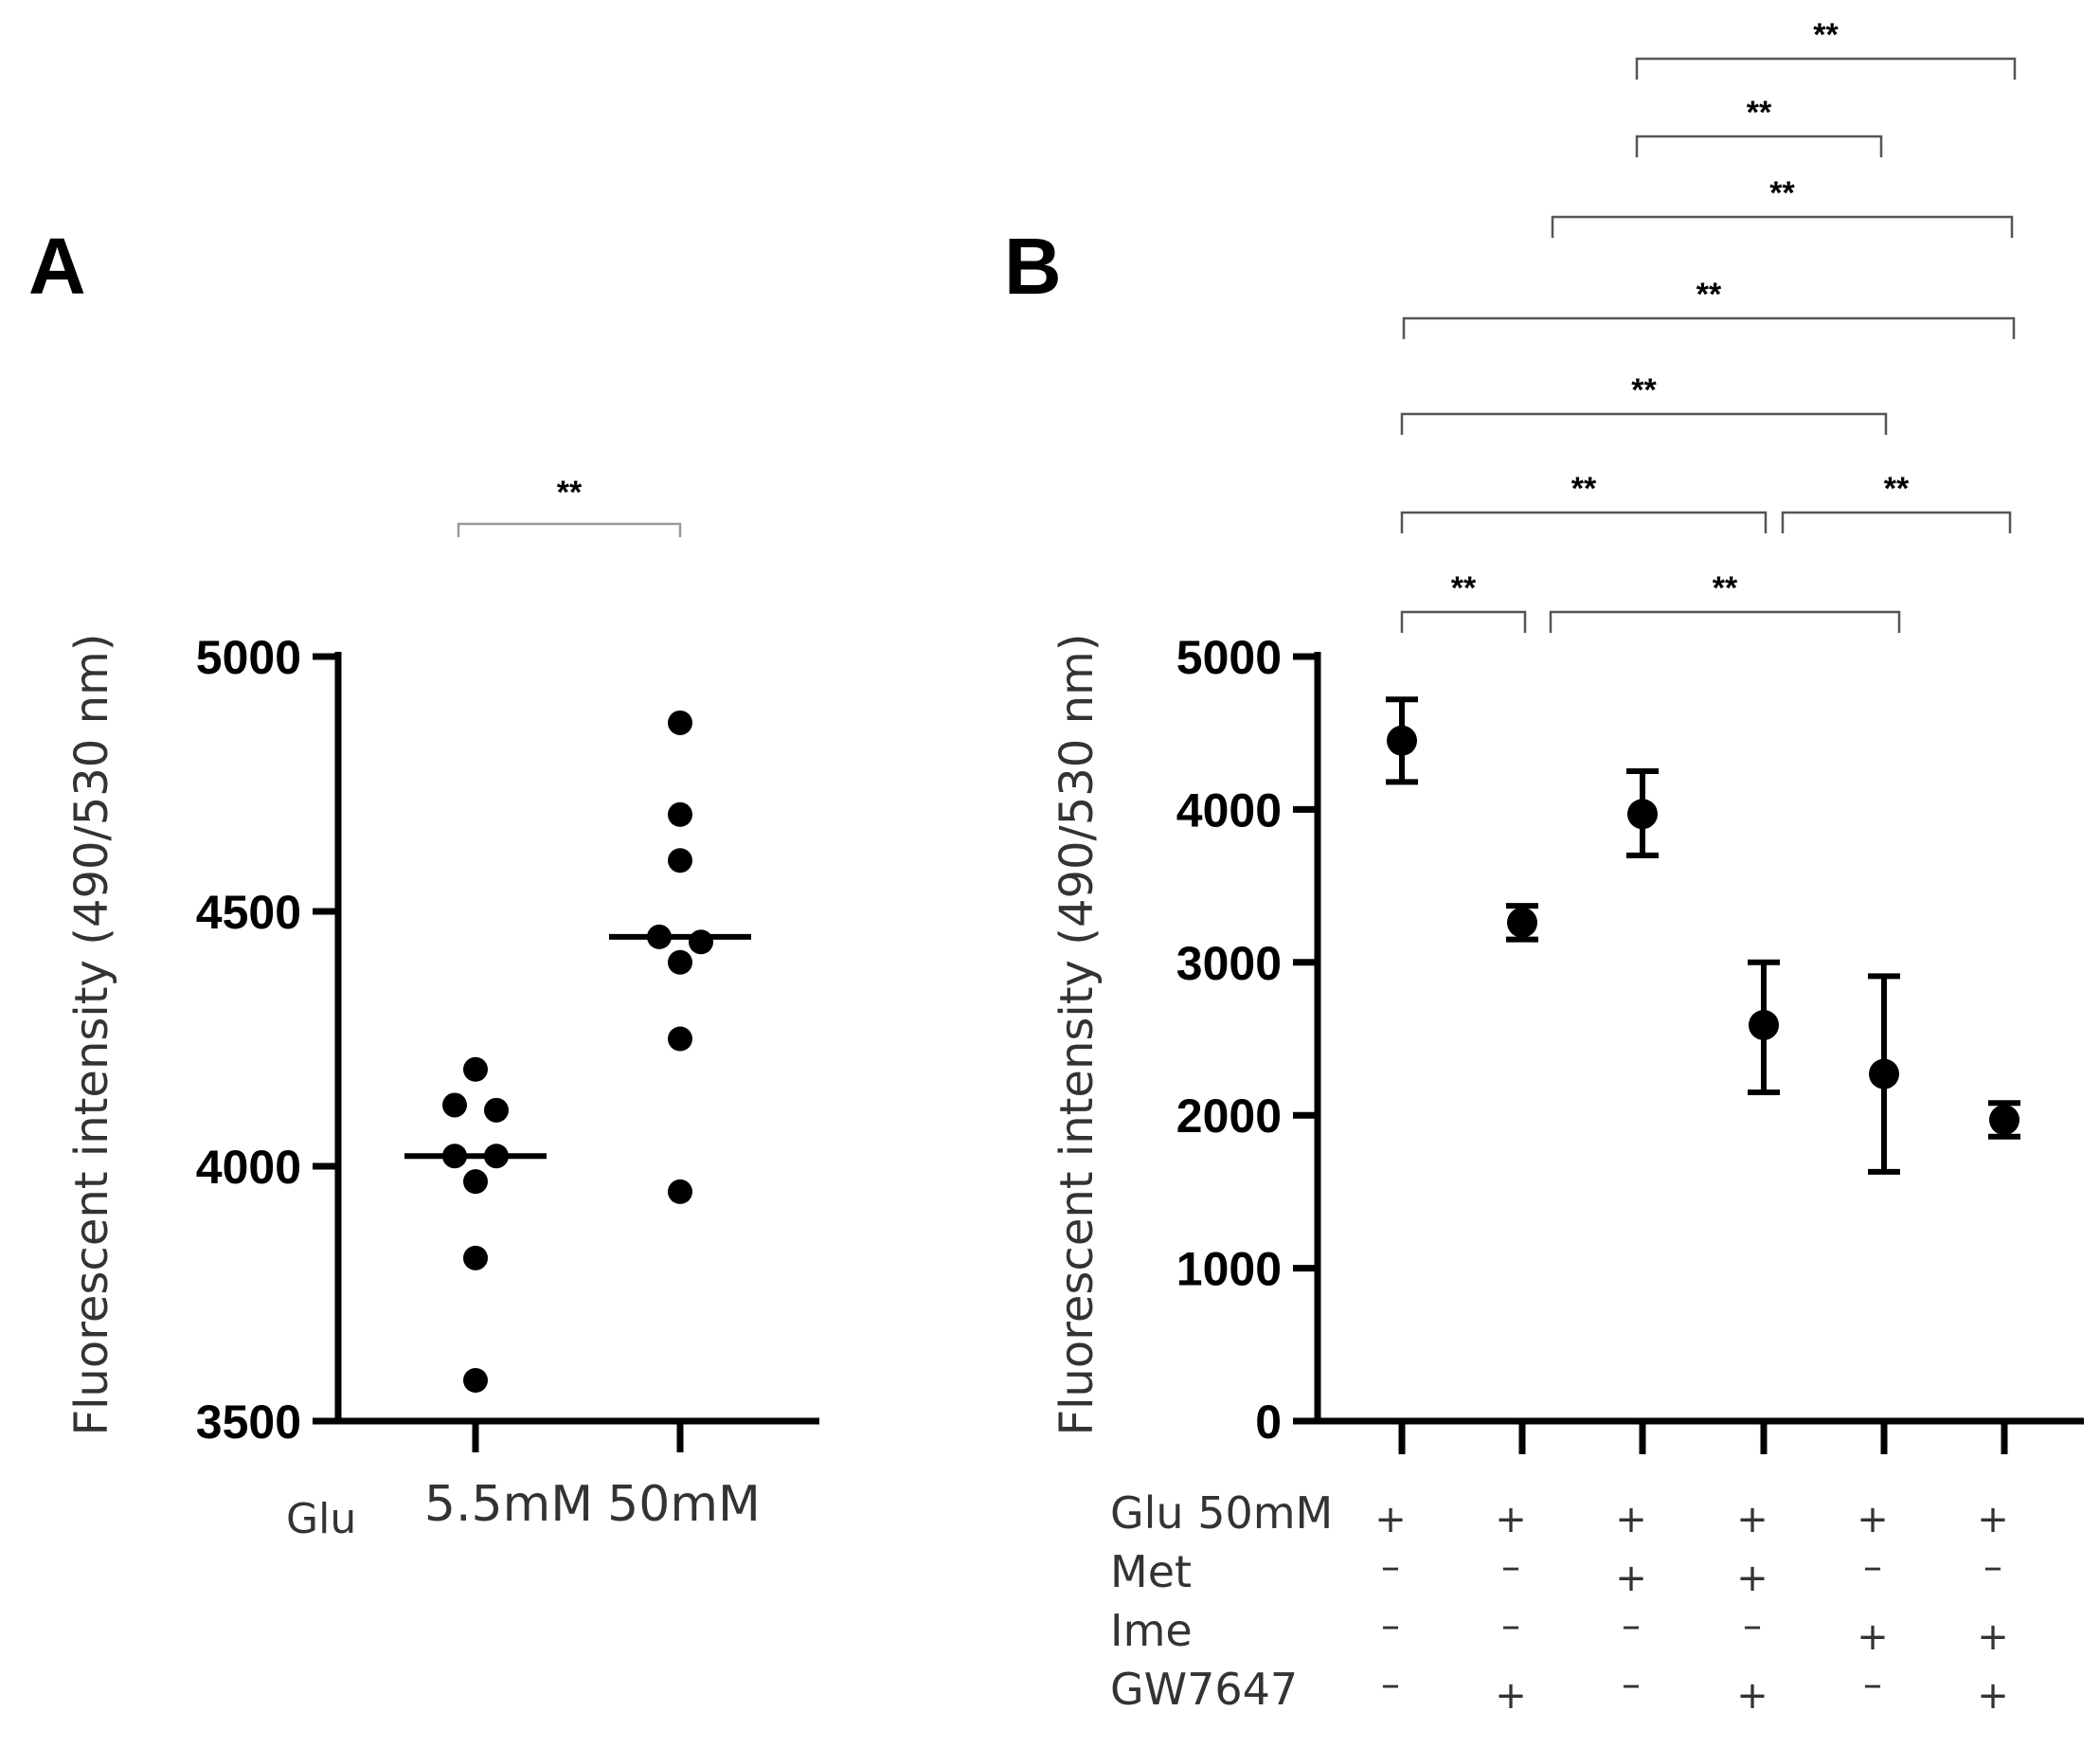  What do you see at coordinates (1151, 1630) in the screenshot?
I see `panel-b-condition-label: Ime` at bounding box center [1151, 1630].